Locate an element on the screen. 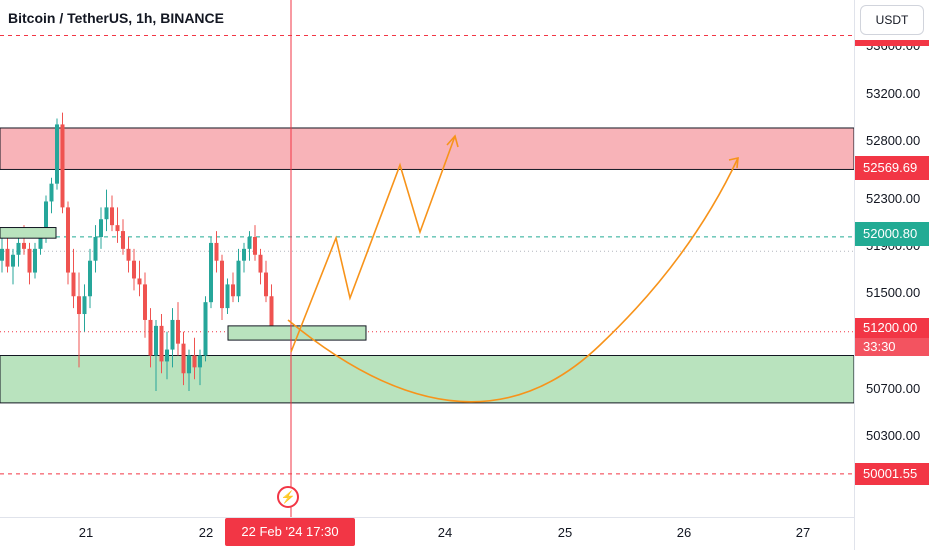 This screenshot has width=932, height=550. price-tick: 53200.00 is located at coordinates (893, 93).